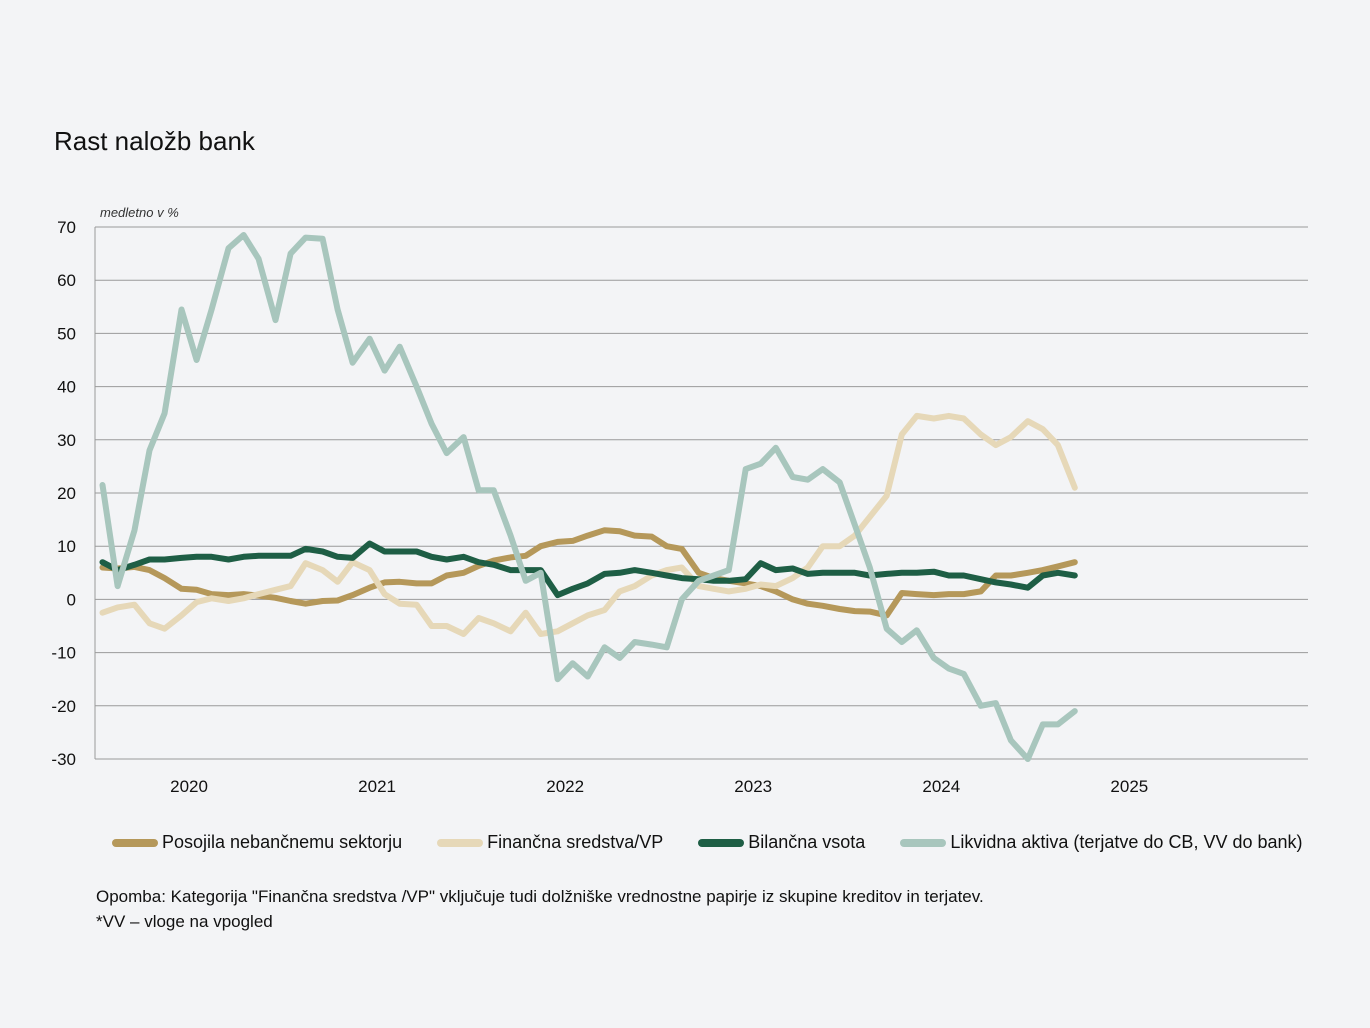  What do you see at coordinates (66, 387) in the screenshot?
I see `y-tick-label: 40` at bounding box center [66, 387].